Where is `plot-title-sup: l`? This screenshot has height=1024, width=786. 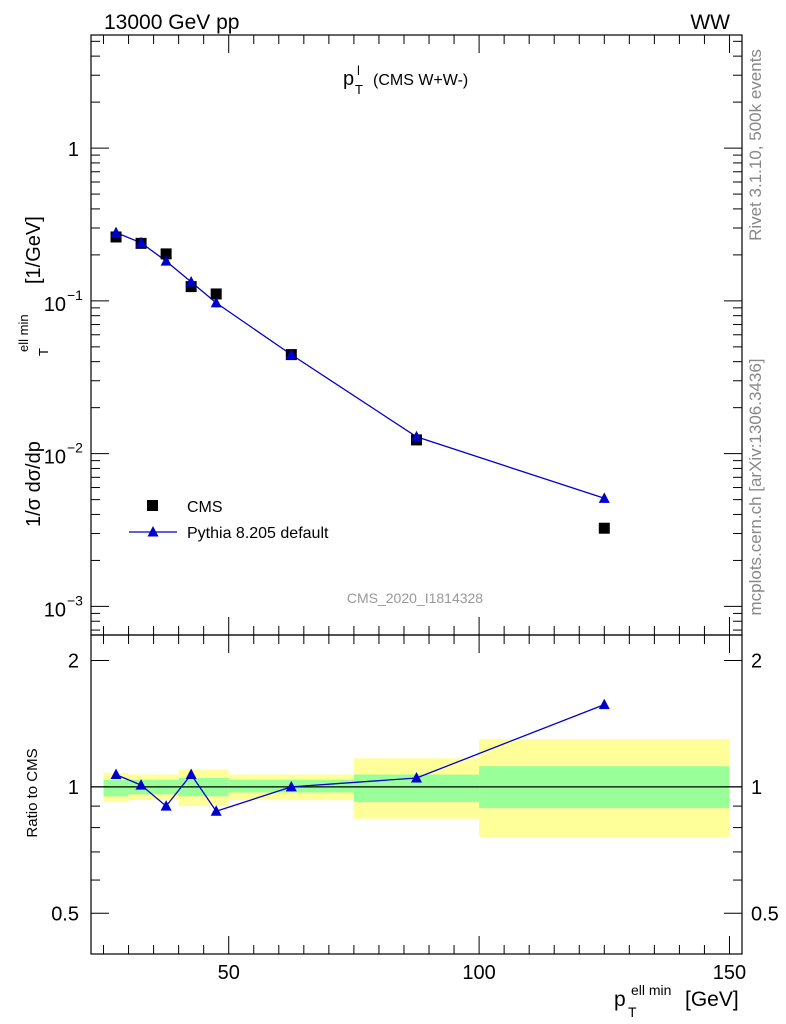 plot-title-sup: l is located at coordinates (358, 70).